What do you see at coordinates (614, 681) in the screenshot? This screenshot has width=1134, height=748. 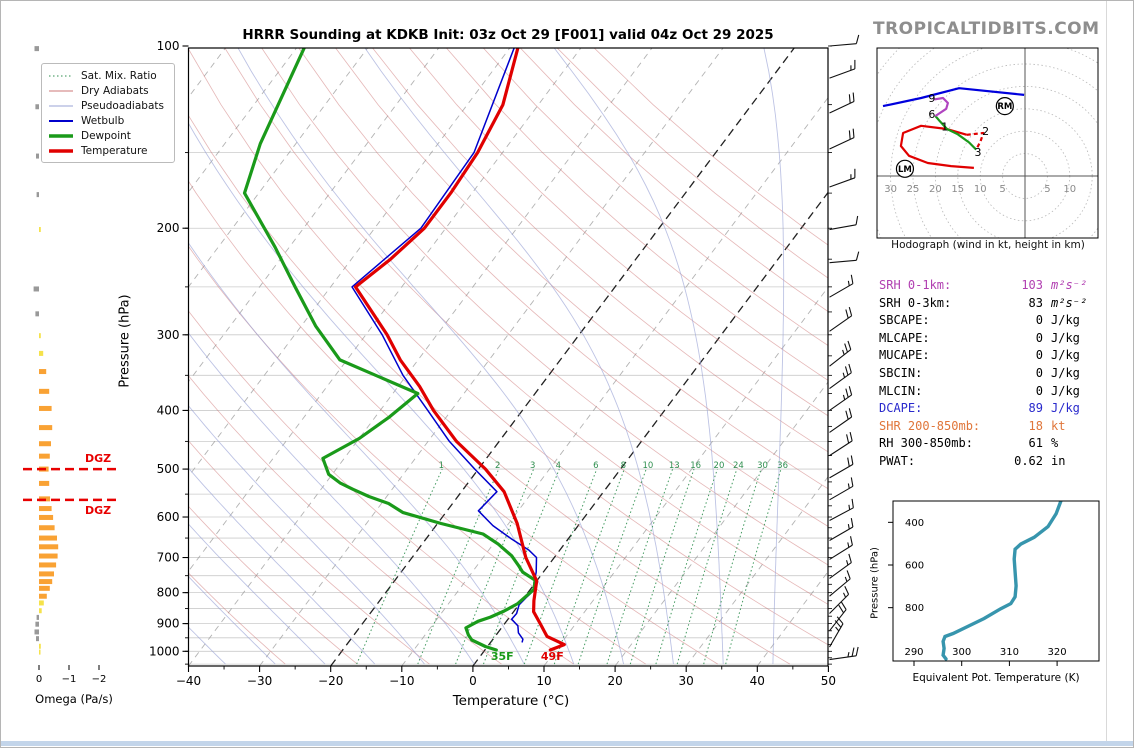 I see `temperature-tick-label: 20` at bounding box center [614, 681].